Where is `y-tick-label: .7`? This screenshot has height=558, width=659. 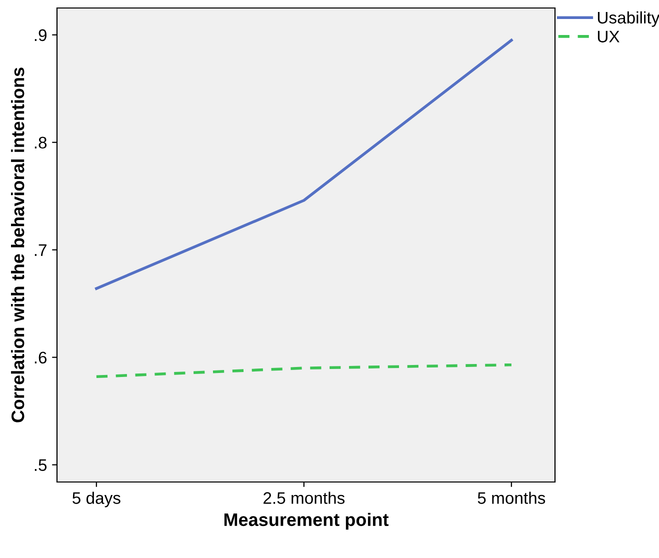
y-tick-label: .7 is located at coordinates (40, 250).